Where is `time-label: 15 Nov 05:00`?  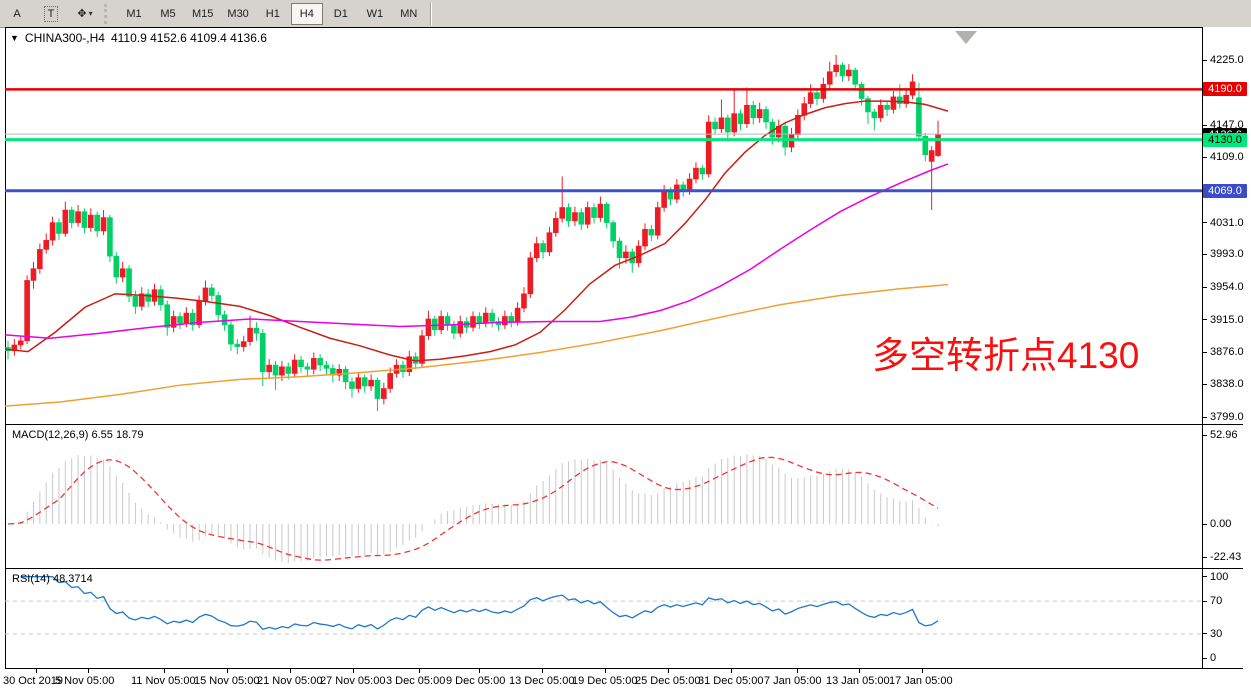
time-label: 15 Nov 05:00 is located at coordinates (227, 681).